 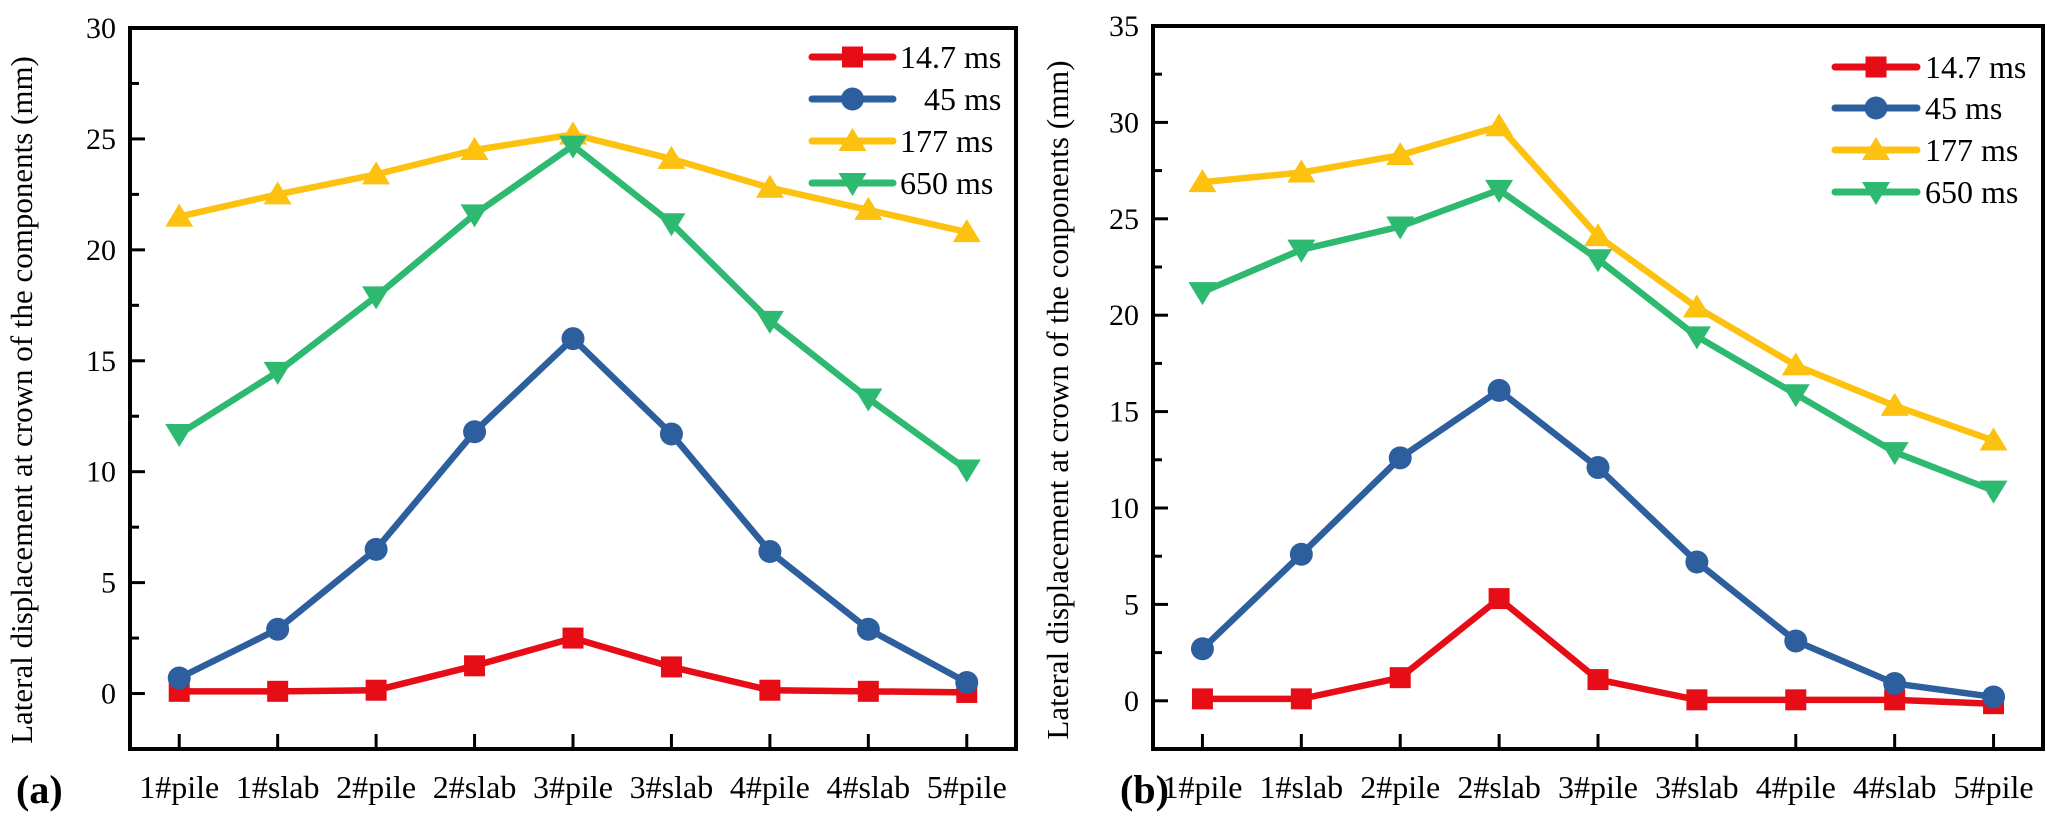 What do you see at coordinates (1598, 787) in the screenshot?
I see `x-axis-tick-label: 3#pile` at bounding box center [1598, 787].